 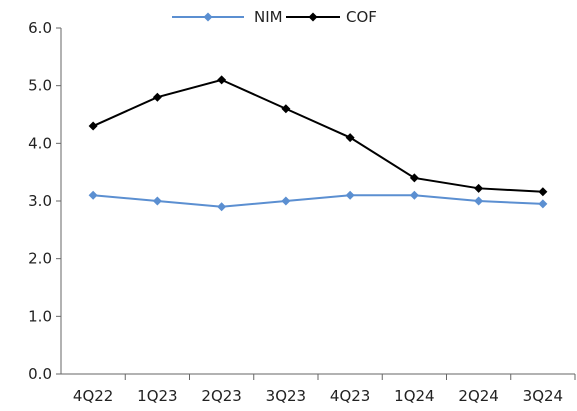 I want to click on y-axis-ticks: 0.0 1.0 2.0 3.0 4.0 5.0, so click(x=44, y=201).